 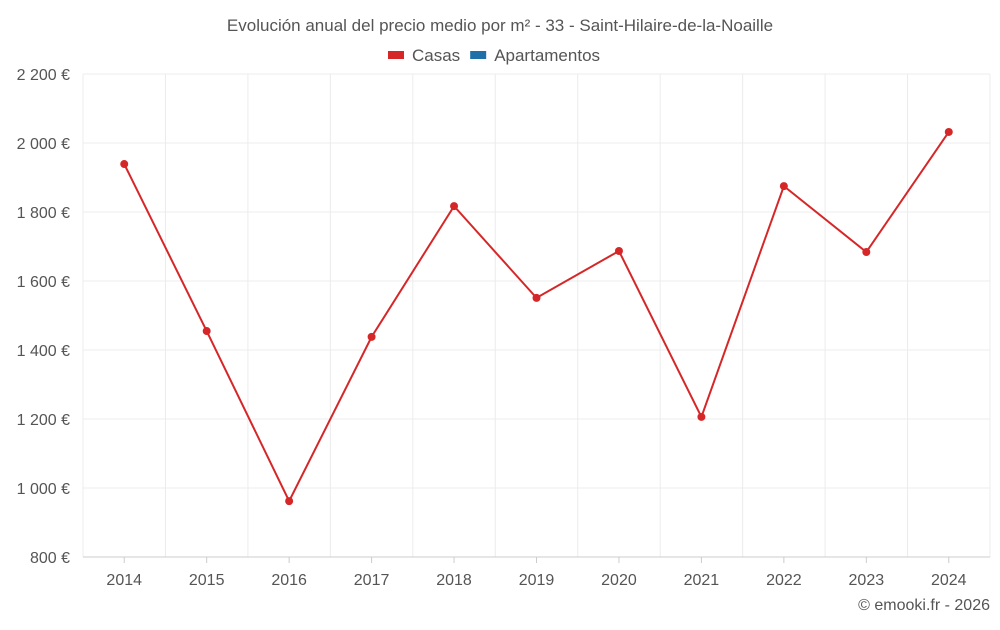 What do you see at coordinates (784, 580) in the screenshot?
I see `x-tick-label: 2022` at bounding box center [784, 580].